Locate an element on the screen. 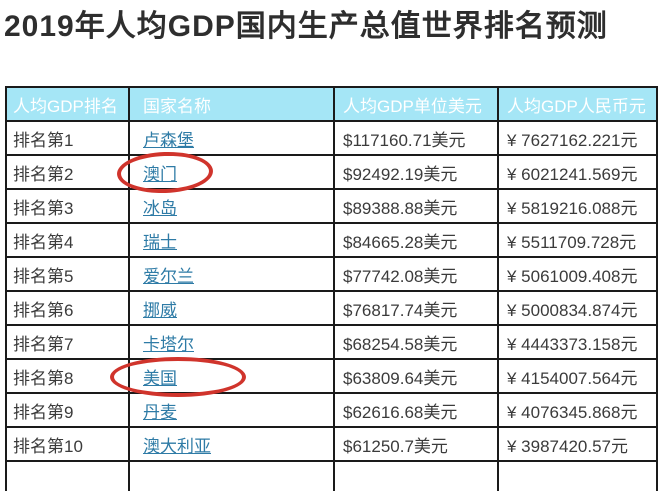 The height and width of the screenshot is (491, 661). country-link: 澳大利亚 is located at coordinates (177, 446).